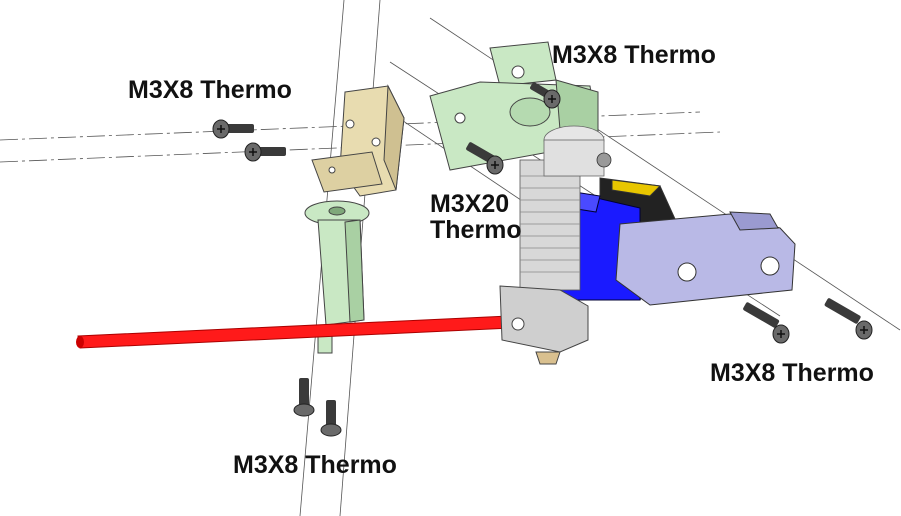  I want to click on callout-screw-pair-bottom-right: M3X8 Thermo, so click(792, 373).